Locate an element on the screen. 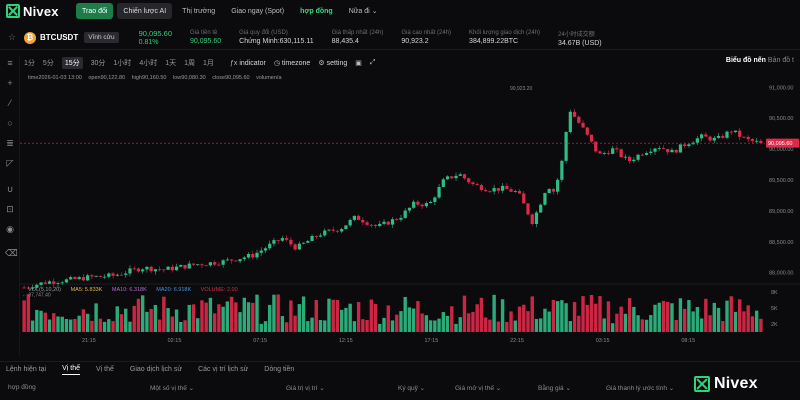 This screenshot has height=400, width=800. col-entry-price: Giá mở vị thế ⌄ is located at coordinates (478, 388).